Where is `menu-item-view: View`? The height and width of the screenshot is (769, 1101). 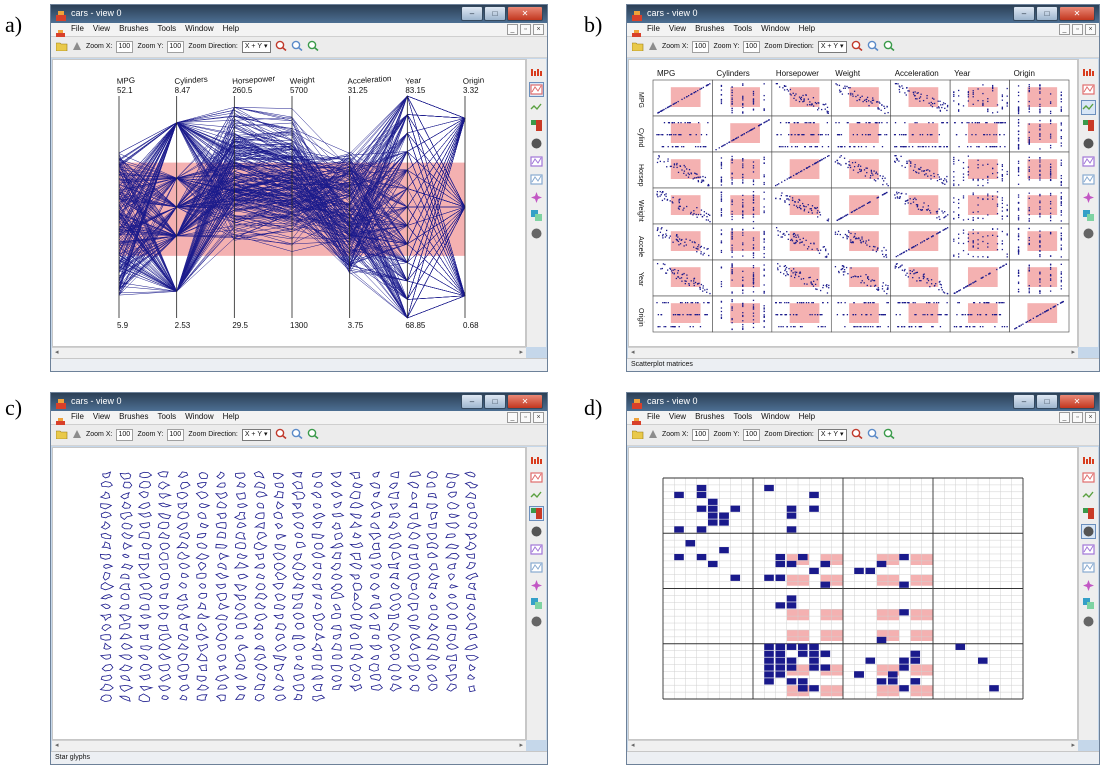 menu-item-view: View is located at coordinates (677, 416).